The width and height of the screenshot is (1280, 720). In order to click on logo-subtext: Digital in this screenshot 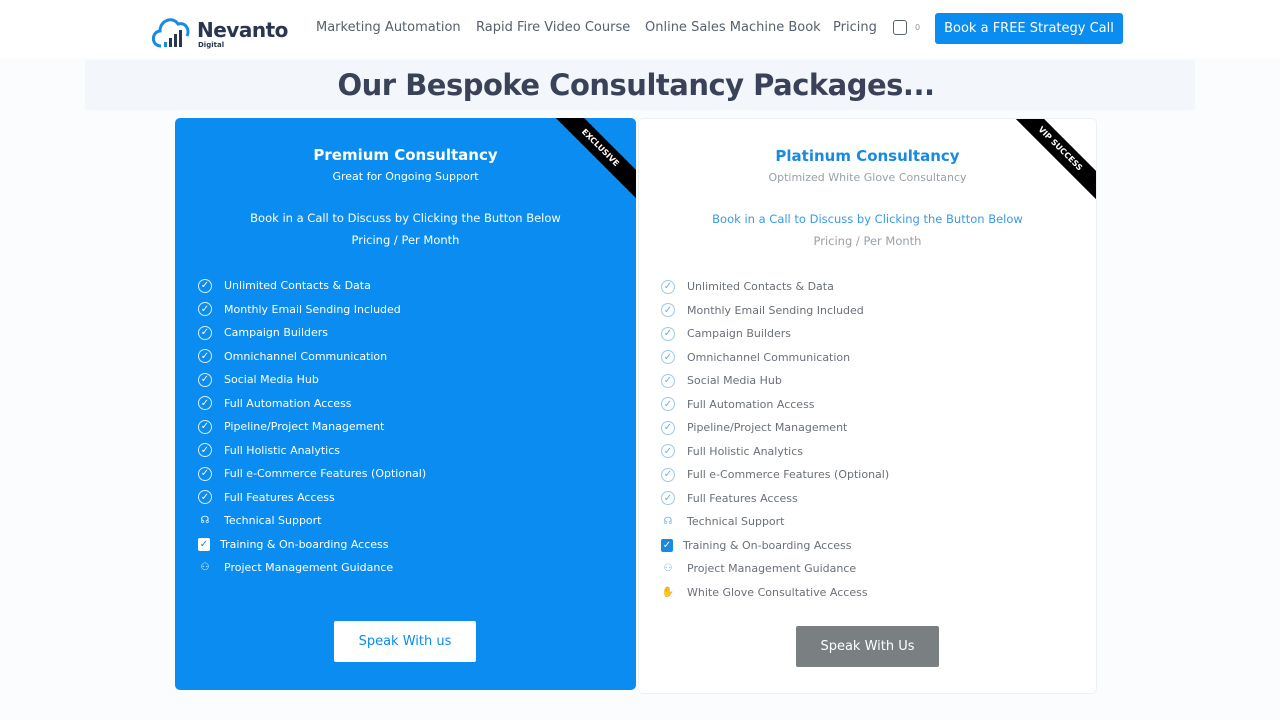, I will do `click(211, 45)`.